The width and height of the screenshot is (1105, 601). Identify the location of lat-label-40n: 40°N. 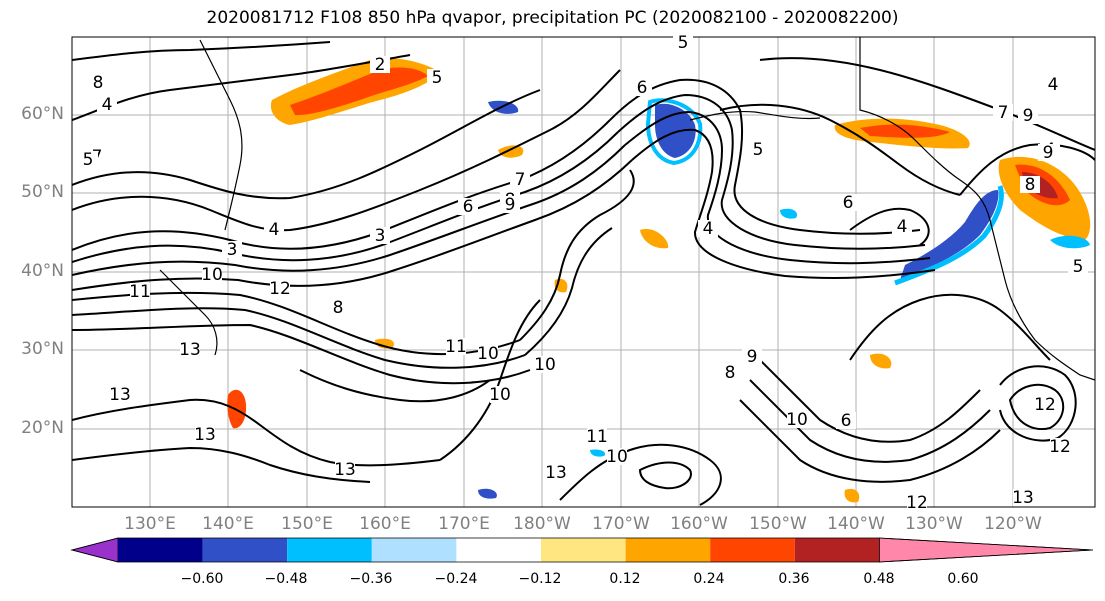
(42, 271).